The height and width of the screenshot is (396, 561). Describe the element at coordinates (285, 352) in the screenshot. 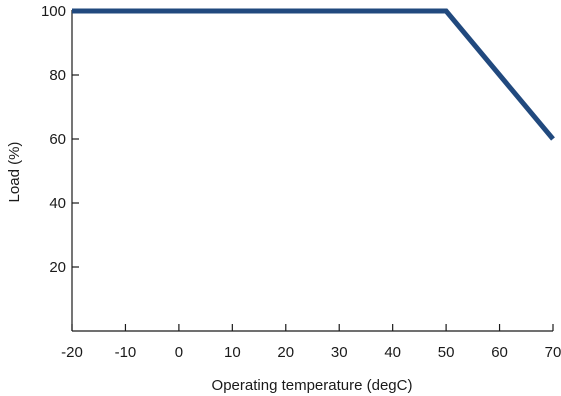

I see `x-tick-label: 20` at that location.